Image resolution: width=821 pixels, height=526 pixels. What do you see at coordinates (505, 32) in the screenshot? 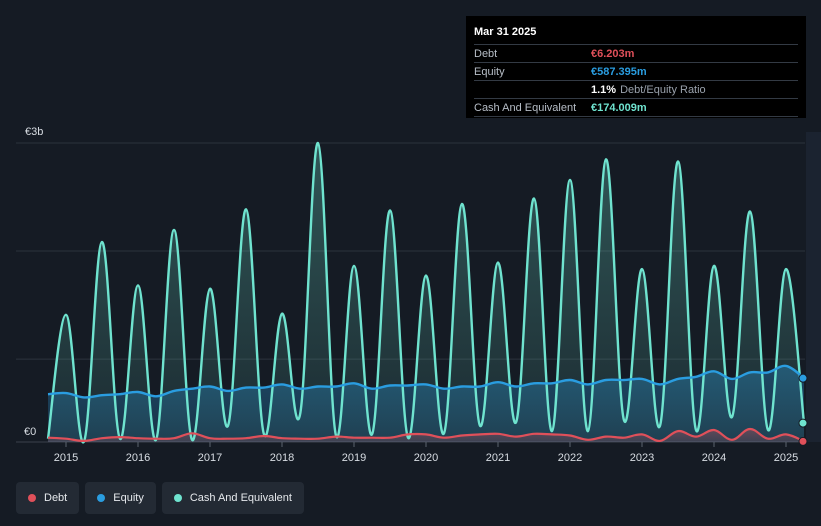
I see `tooltip-date: Mar 31 2025` at bounding box center [505, 32].